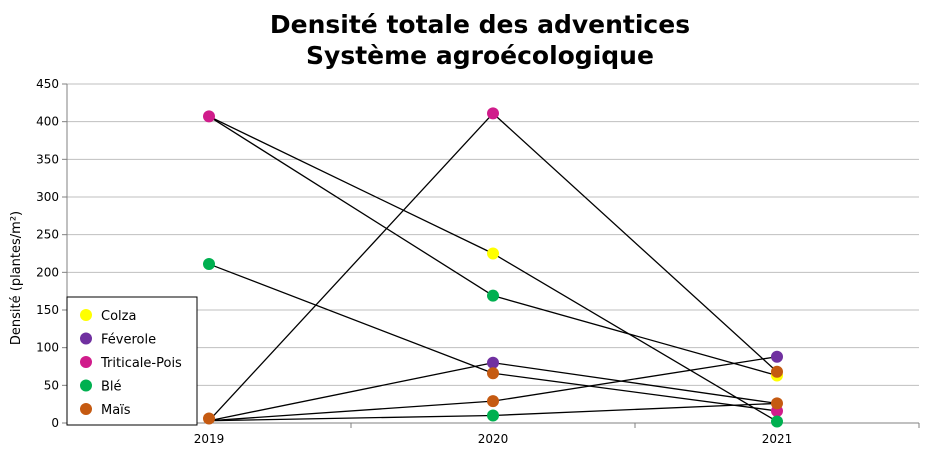 The width and height of the screenshot is (931, 457). Describe the element at coordinates (51, 385) in the screenshot. I see `y-tick-label: 50` at that location.